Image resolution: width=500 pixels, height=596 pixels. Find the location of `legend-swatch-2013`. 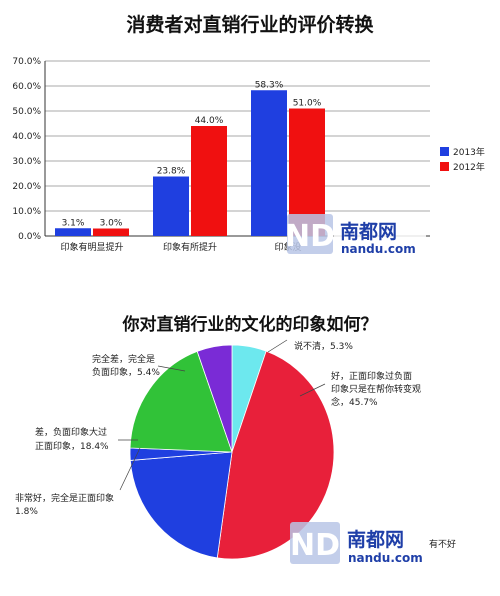

legend-swatch-2013 is located at coordinates (444, 151).